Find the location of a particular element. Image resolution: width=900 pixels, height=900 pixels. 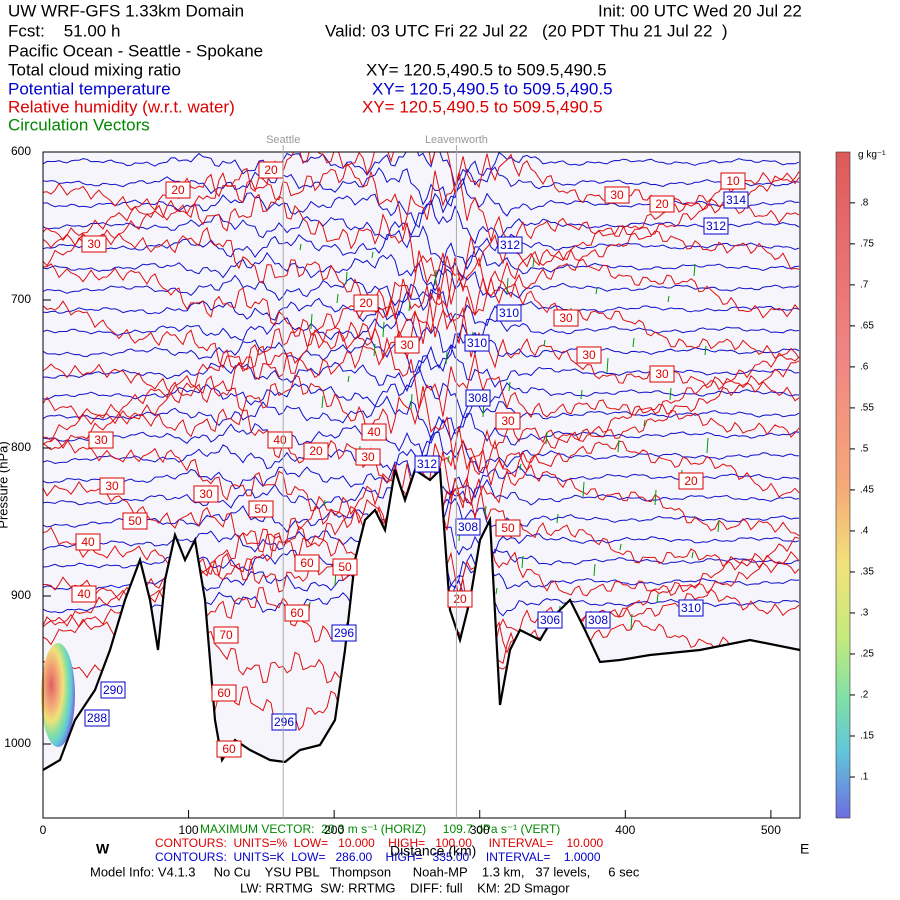

field-xy: XY= 120.5,490.5 to 509.5,490.5 is located at coordinates (492, 88).